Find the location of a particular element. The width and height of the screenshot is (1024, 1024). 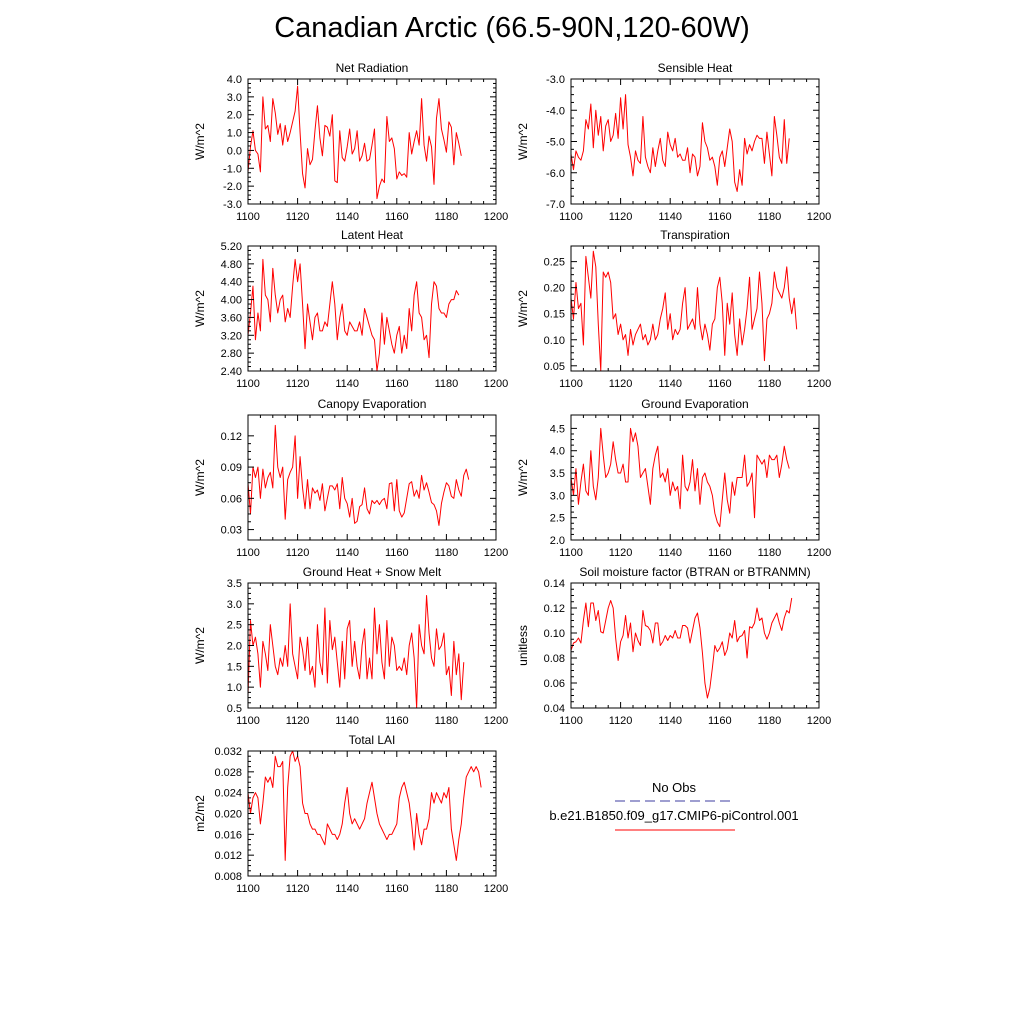

y-tick-label: 1.0 is located at coordinates (234, 134).